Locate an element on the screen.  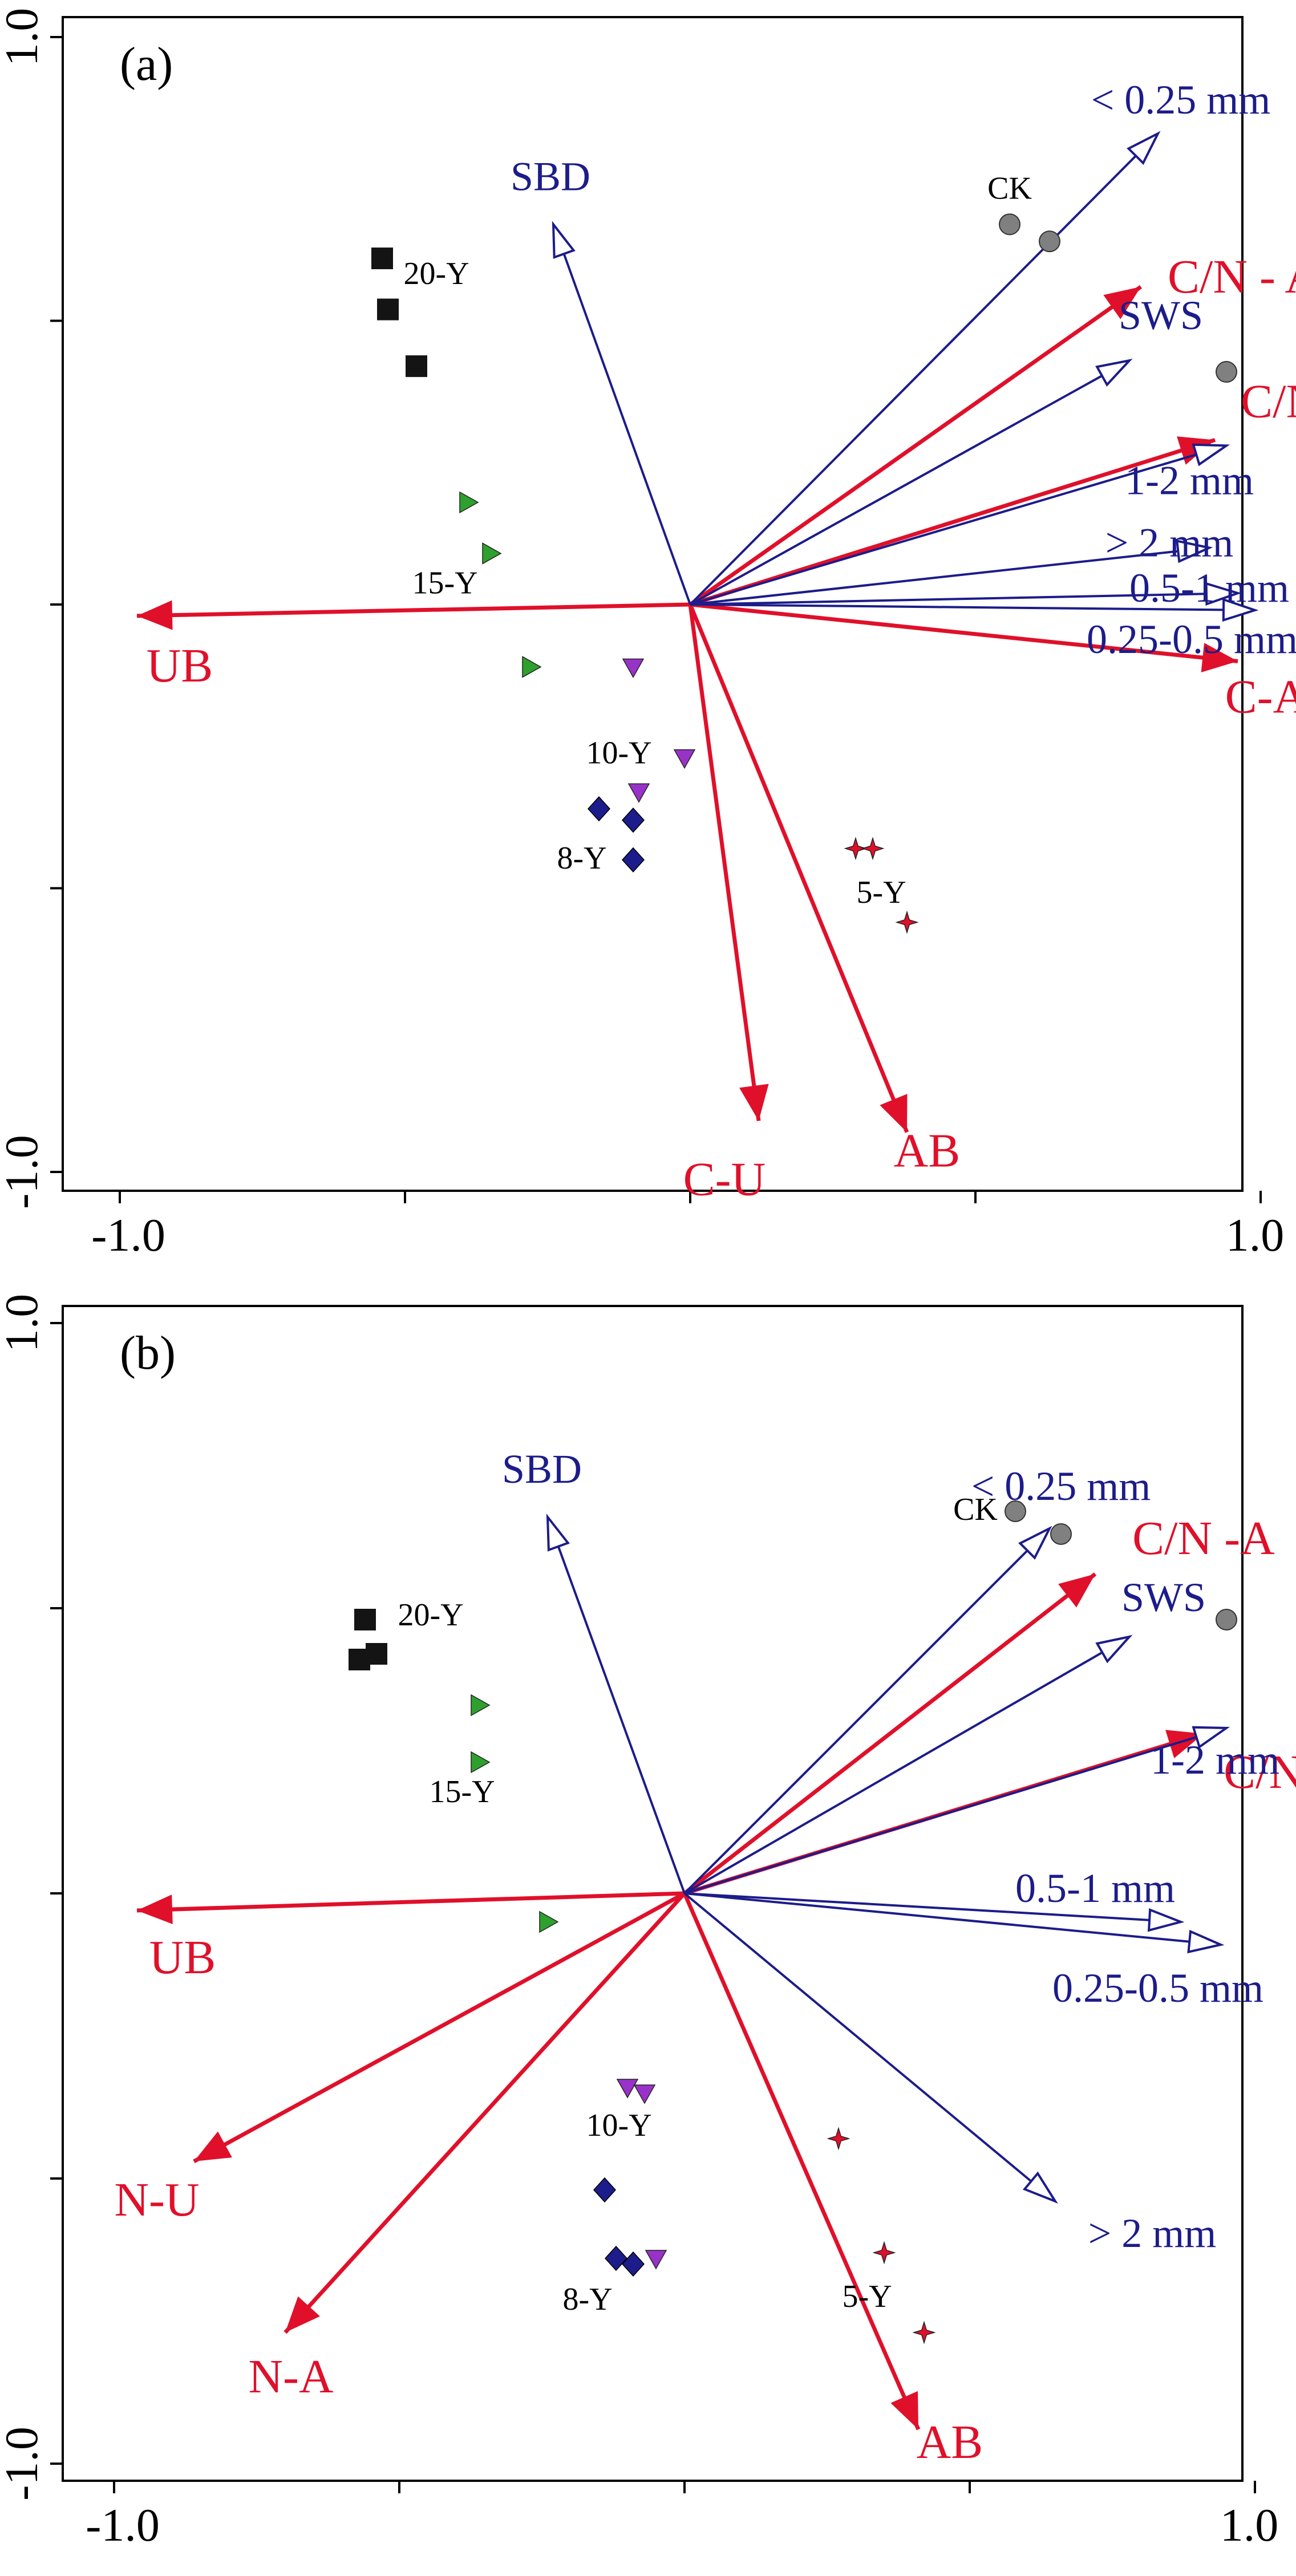
x-tick-label-right-a: 1.0 is located at coordinates (1255, 1235).